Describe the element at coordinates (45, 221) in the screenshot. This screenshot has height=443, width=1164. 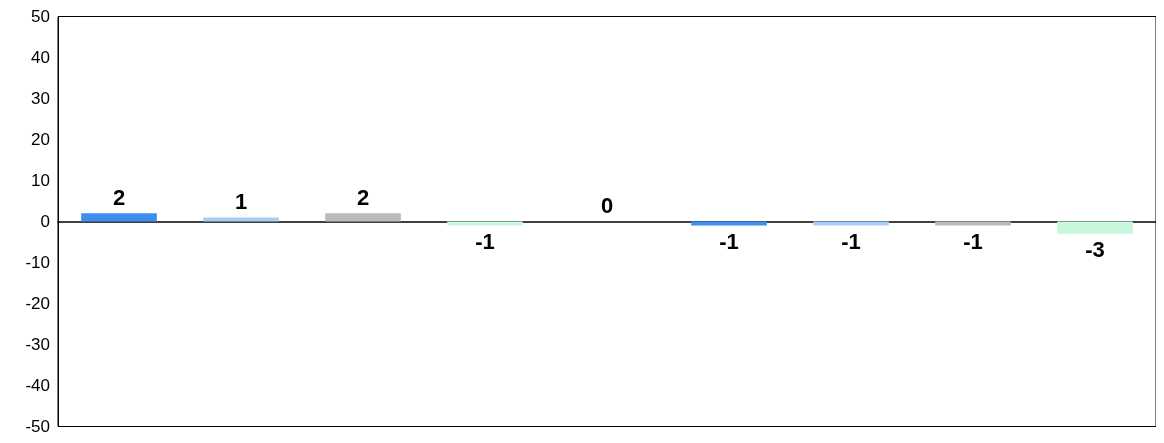
I see `y-tick-label: 0` at that location.